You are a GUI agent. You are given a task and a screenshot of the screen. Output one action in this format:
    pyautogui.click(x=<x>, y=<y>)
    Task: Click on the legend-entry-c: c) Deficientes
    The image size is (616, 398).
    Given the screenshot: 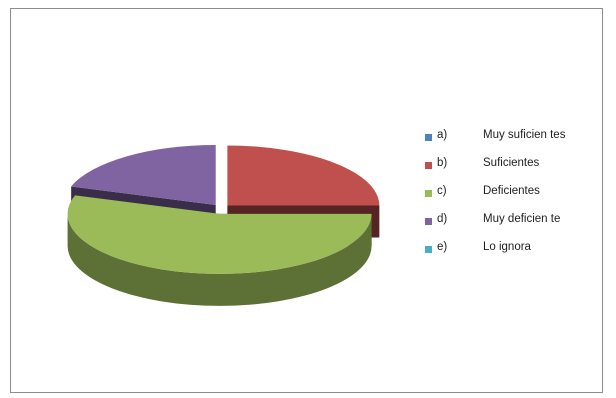 What is the action you would take?
    pyautogui.click(x=515, y=197)
    